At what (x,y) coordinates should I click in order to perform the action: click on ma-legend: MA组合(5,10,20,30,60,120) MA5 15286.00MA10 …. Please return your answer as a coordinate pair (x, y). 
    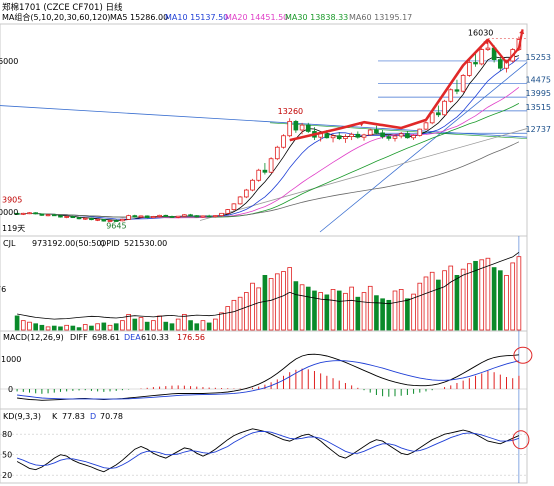
    Looking at the image, I should click on (207, 17).